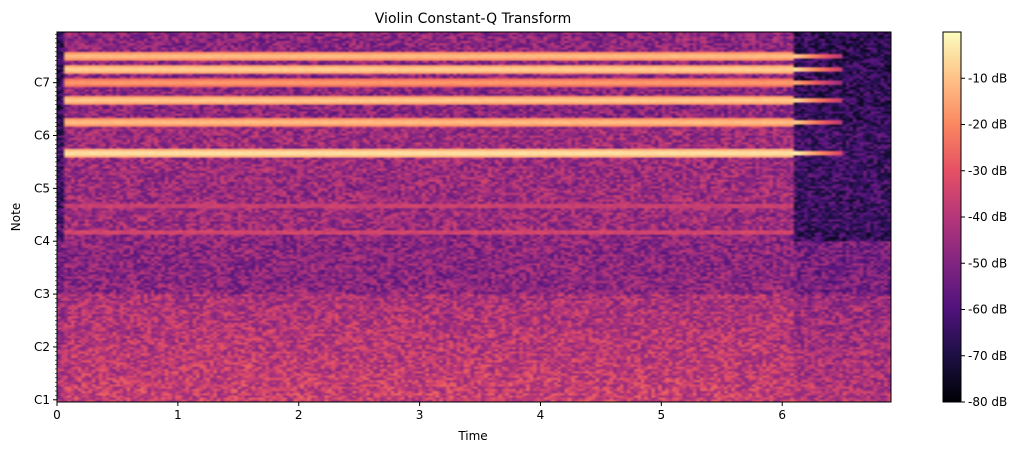  What do you see at coordinates (987, 263) in the screenshot?
I see `colorbar-tick-label: -50 dB` at bounding box center [987, 263].